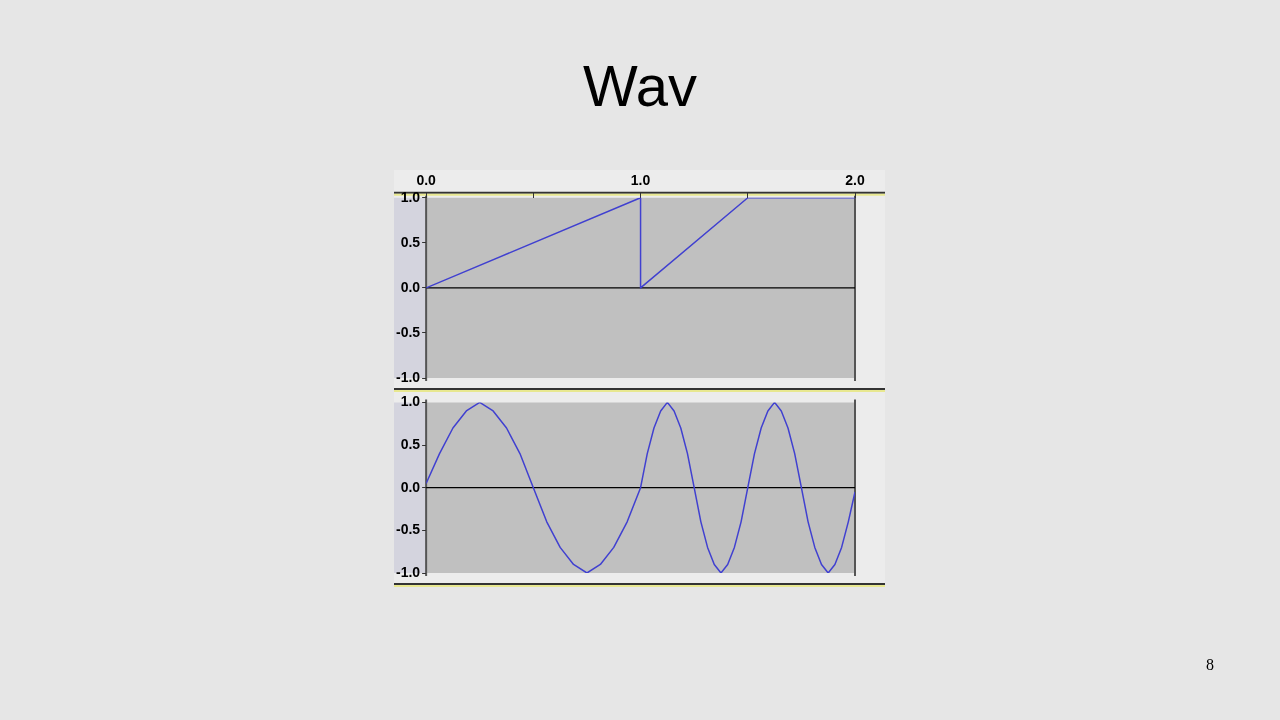 The width and height of the screenshot is (1280, 720). I want to click on chart-title: Wav, so click(640, 85).